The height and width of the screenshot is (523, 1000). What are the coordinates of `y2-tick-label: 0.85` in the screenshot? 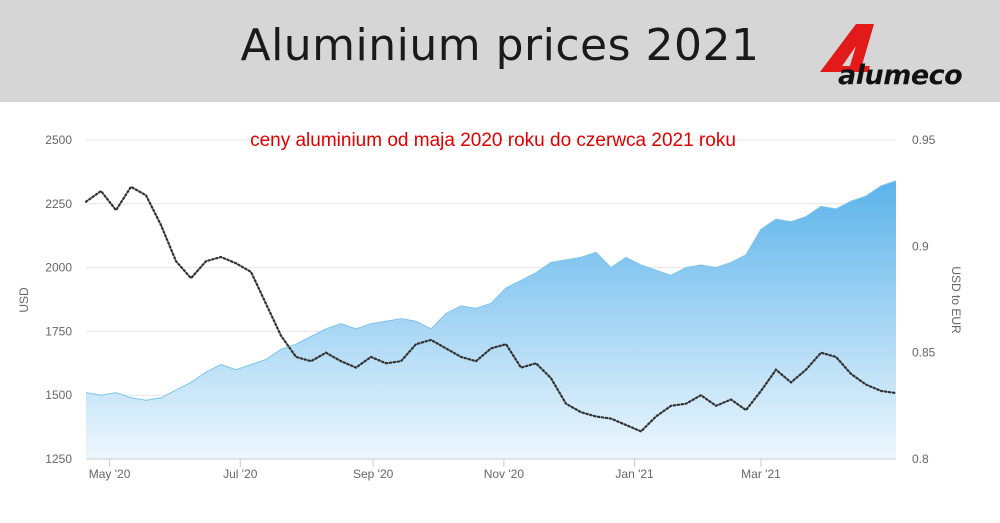 It's located at (924, 353).